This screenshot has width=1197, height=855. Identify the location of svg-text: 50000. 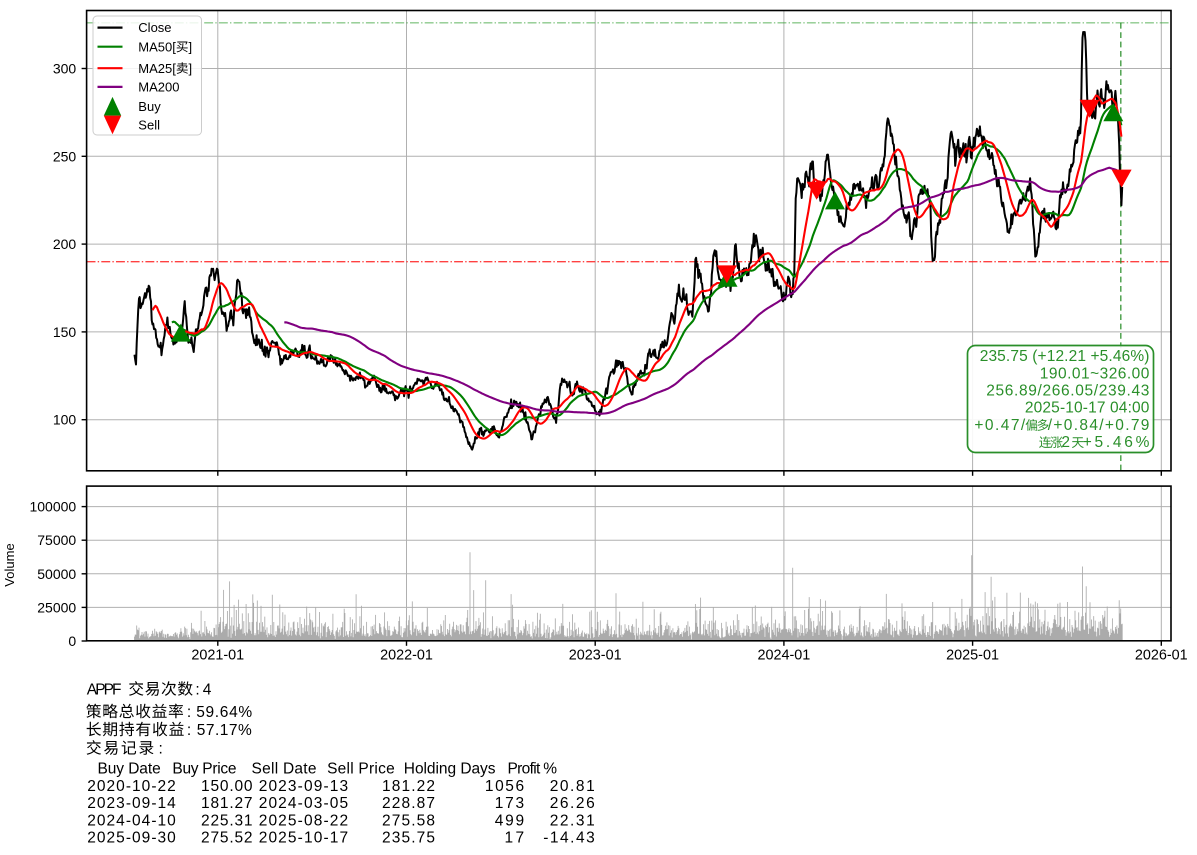
(56, 574).